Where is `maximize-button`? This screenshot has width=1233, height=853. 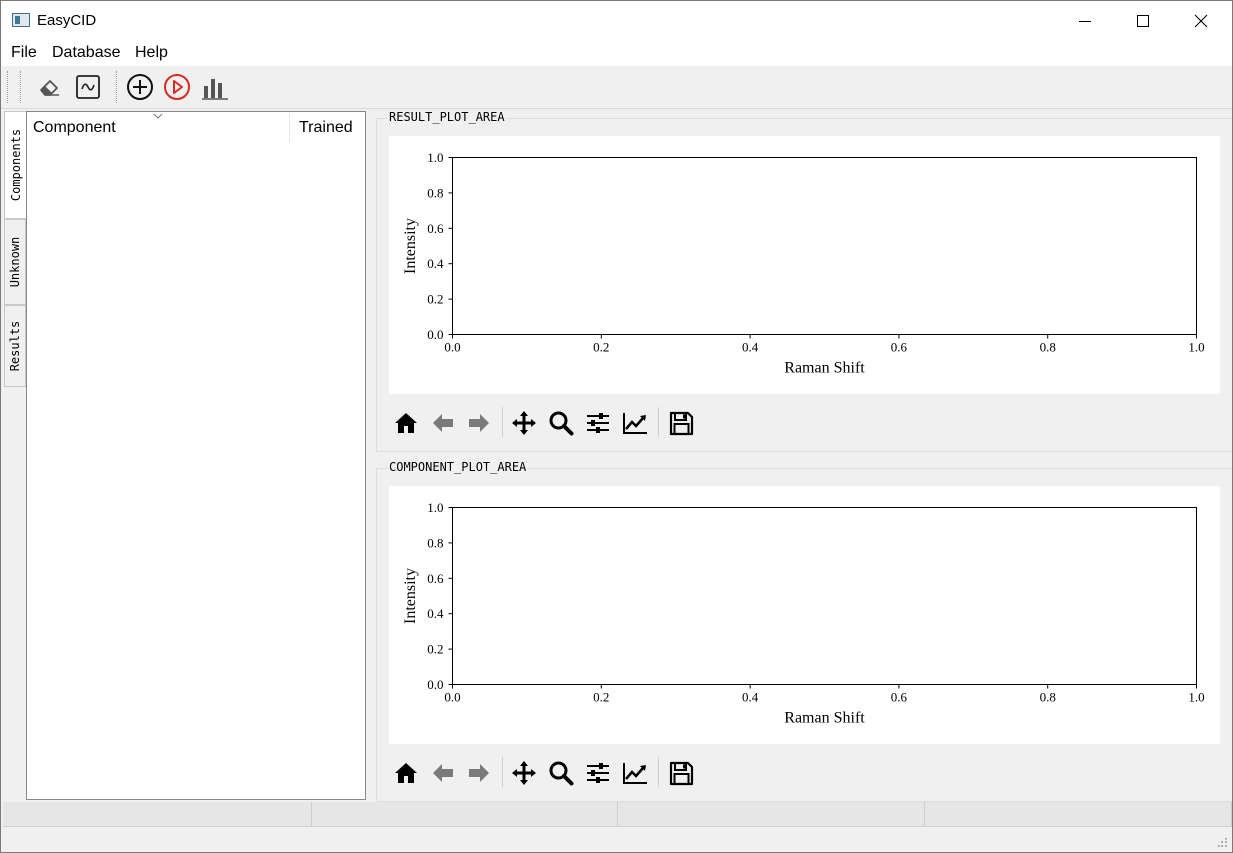 maximize-button is located at coordinates (1143, 21).